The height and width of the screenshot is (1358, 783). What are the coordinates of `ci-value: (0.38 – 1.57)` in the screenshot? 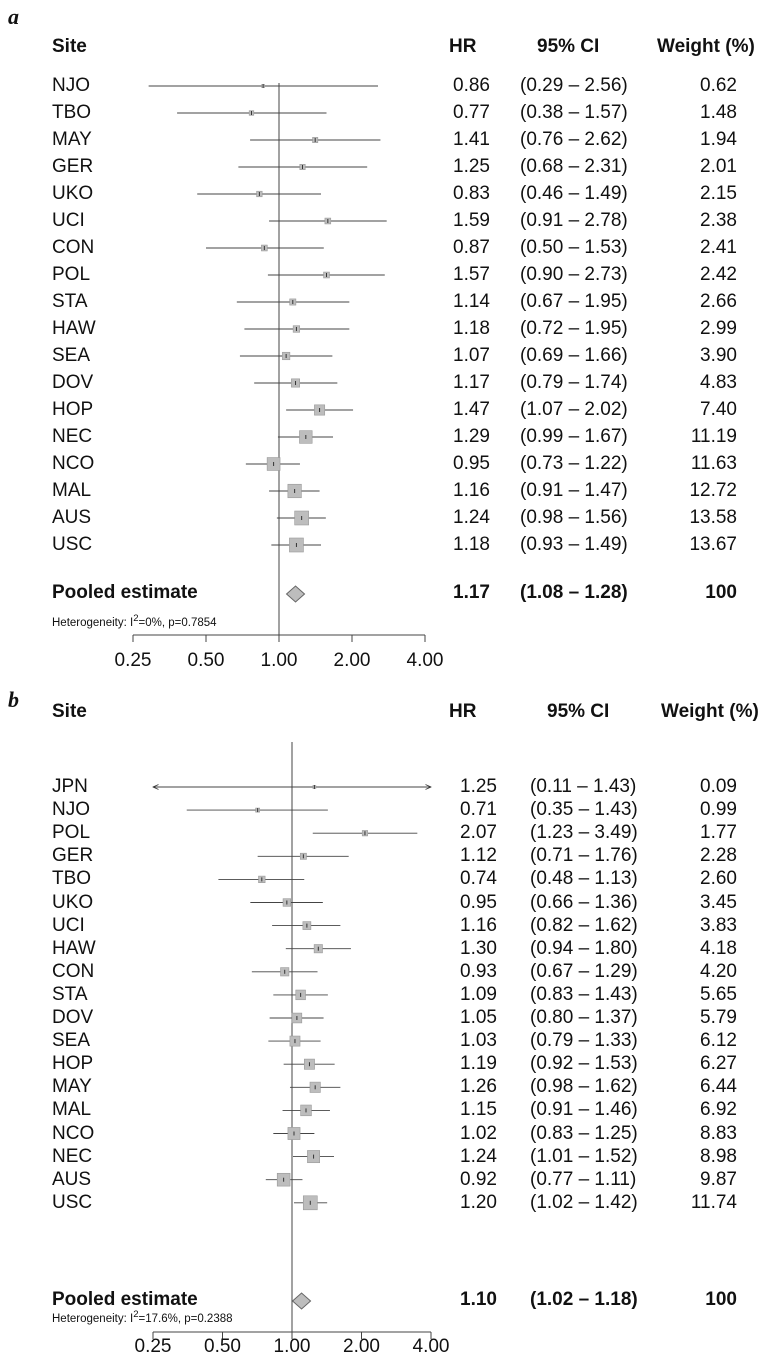 It's located at (574, 112).